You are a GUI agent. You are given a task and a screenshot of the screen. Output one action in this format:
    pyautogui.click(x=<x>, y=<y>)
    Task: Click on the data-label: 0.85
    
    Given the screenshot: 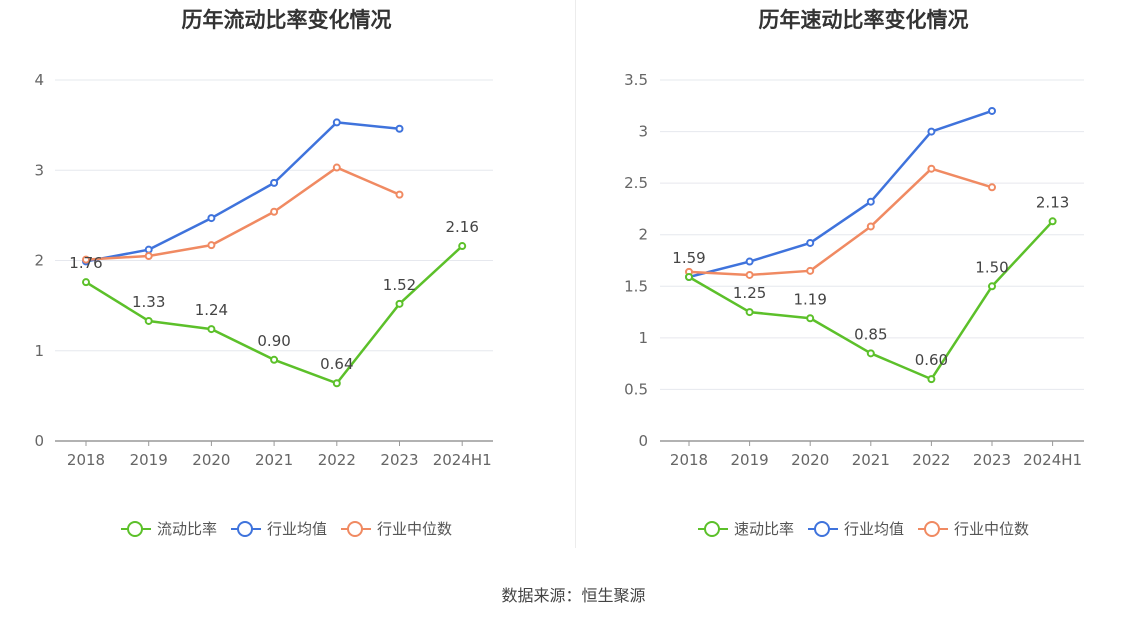 What is the action you would take?
    pyautogui.click(x=870, y=334)
    